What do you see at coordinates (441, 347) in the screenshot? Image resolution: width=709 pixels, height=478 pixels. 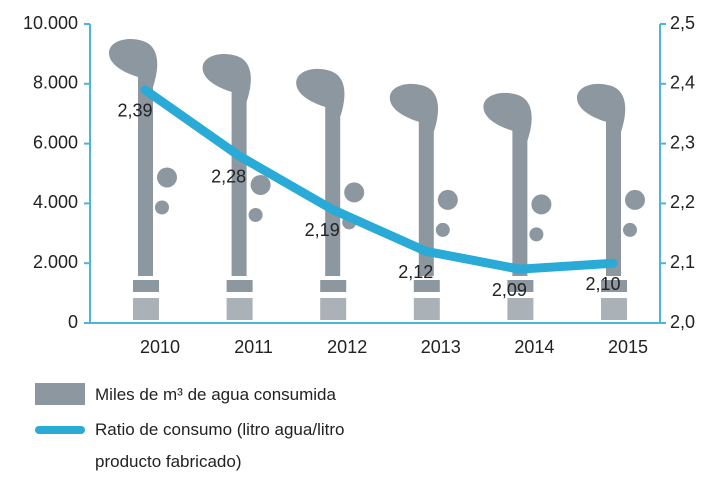 I see `x-tick-label: 2013` at bounding box center [441, 347].